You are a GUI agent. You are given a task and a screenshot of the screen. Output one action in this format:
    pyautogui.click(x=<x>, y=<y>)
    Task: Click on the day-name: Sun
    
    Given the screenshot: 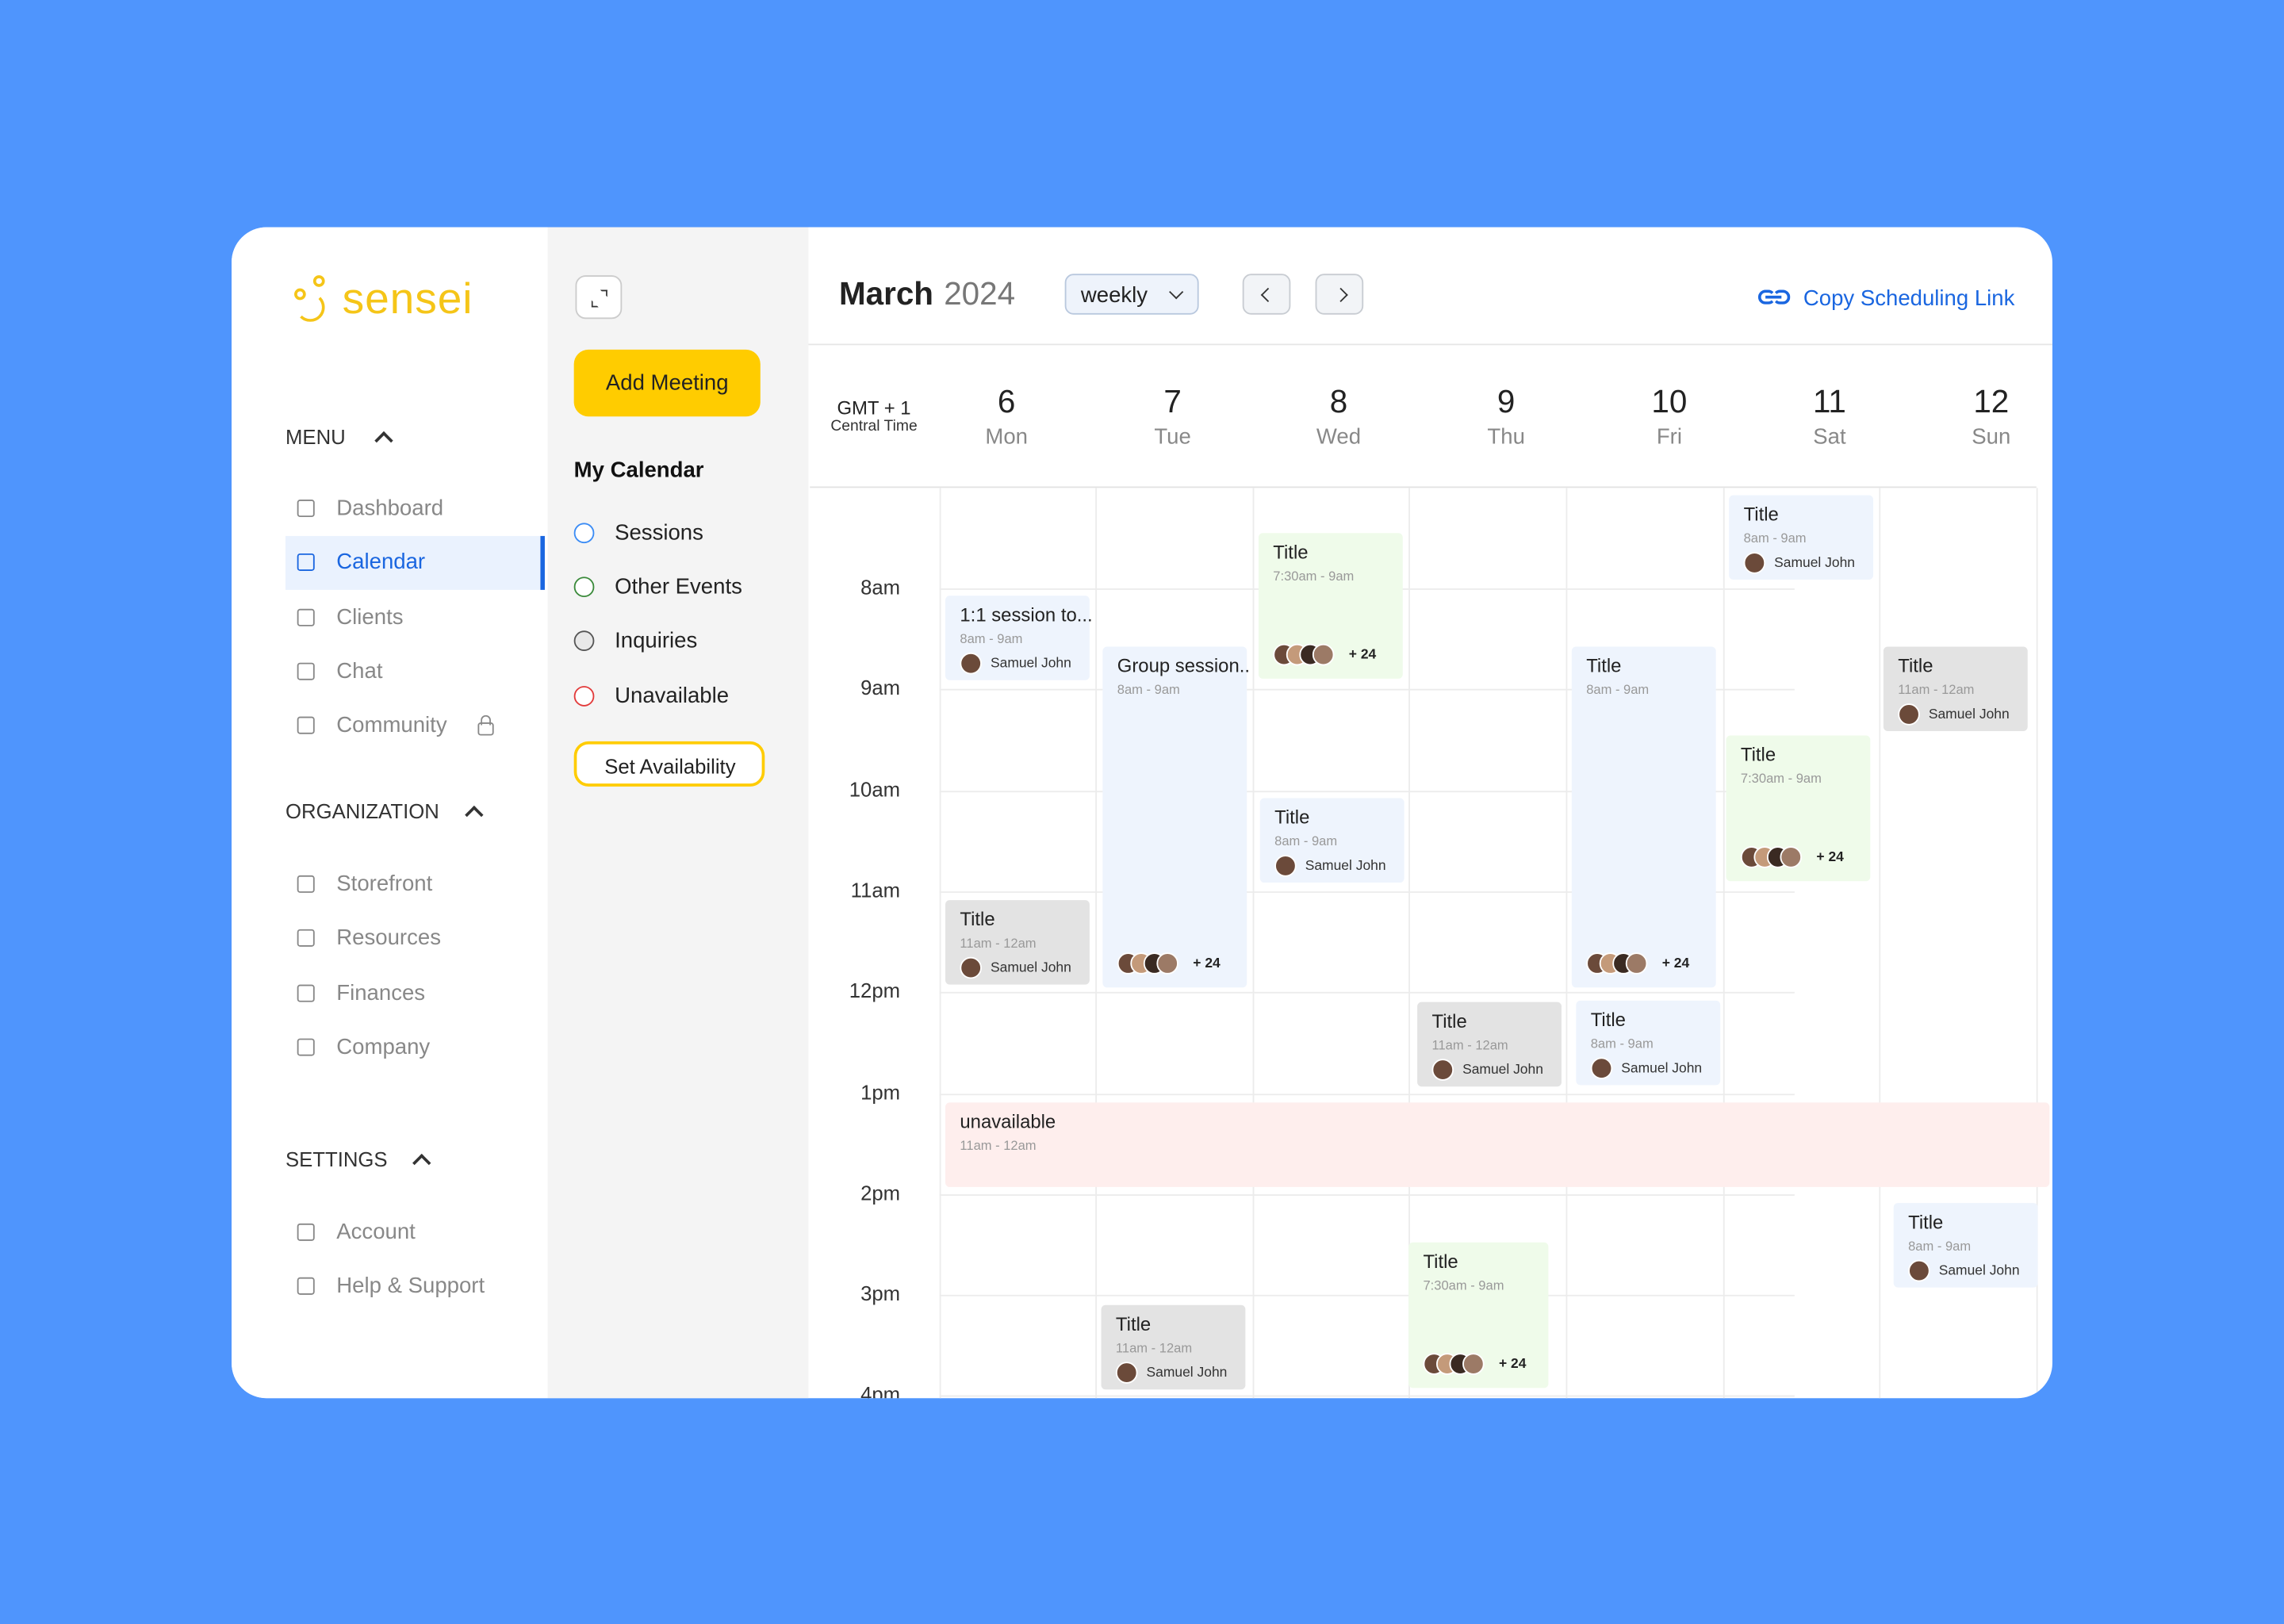 What is the action you would take?
    pyautogui.click(x=1991, y=437)
    